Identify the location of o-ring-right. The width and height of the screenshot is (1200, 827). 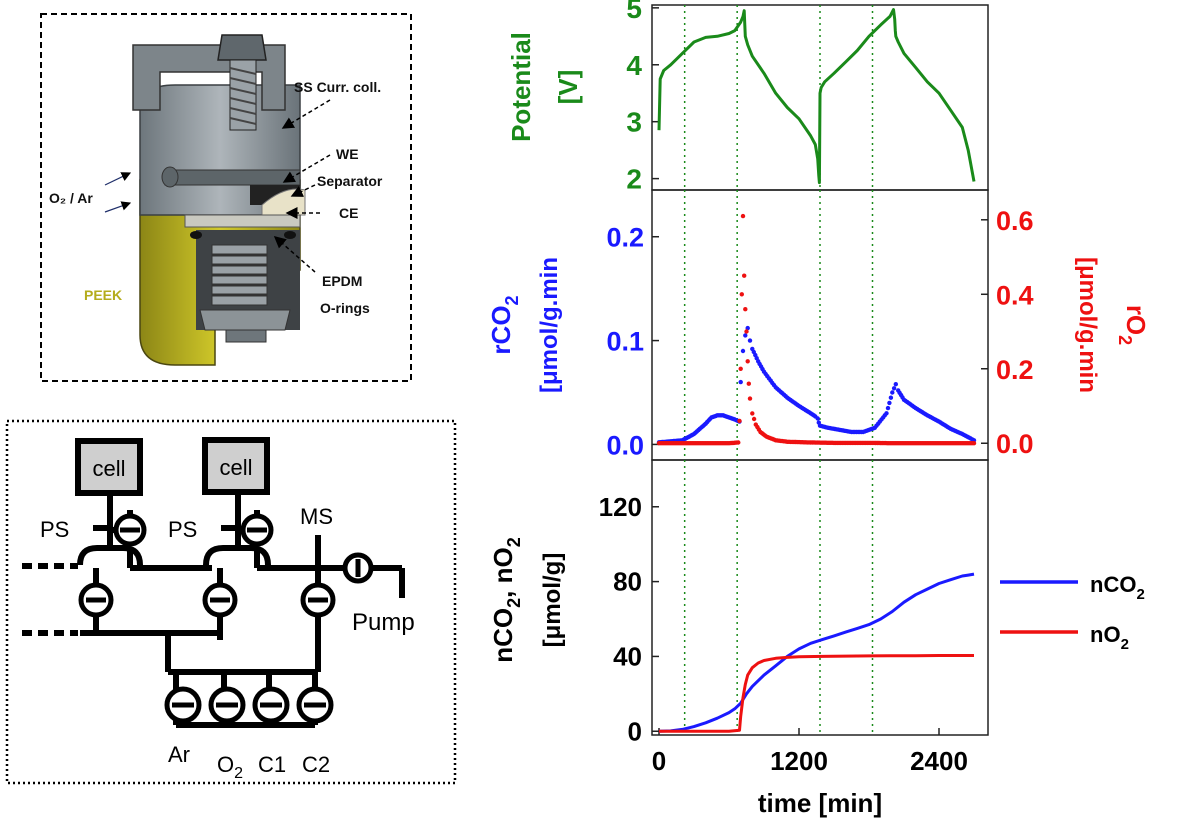
(290, 235).